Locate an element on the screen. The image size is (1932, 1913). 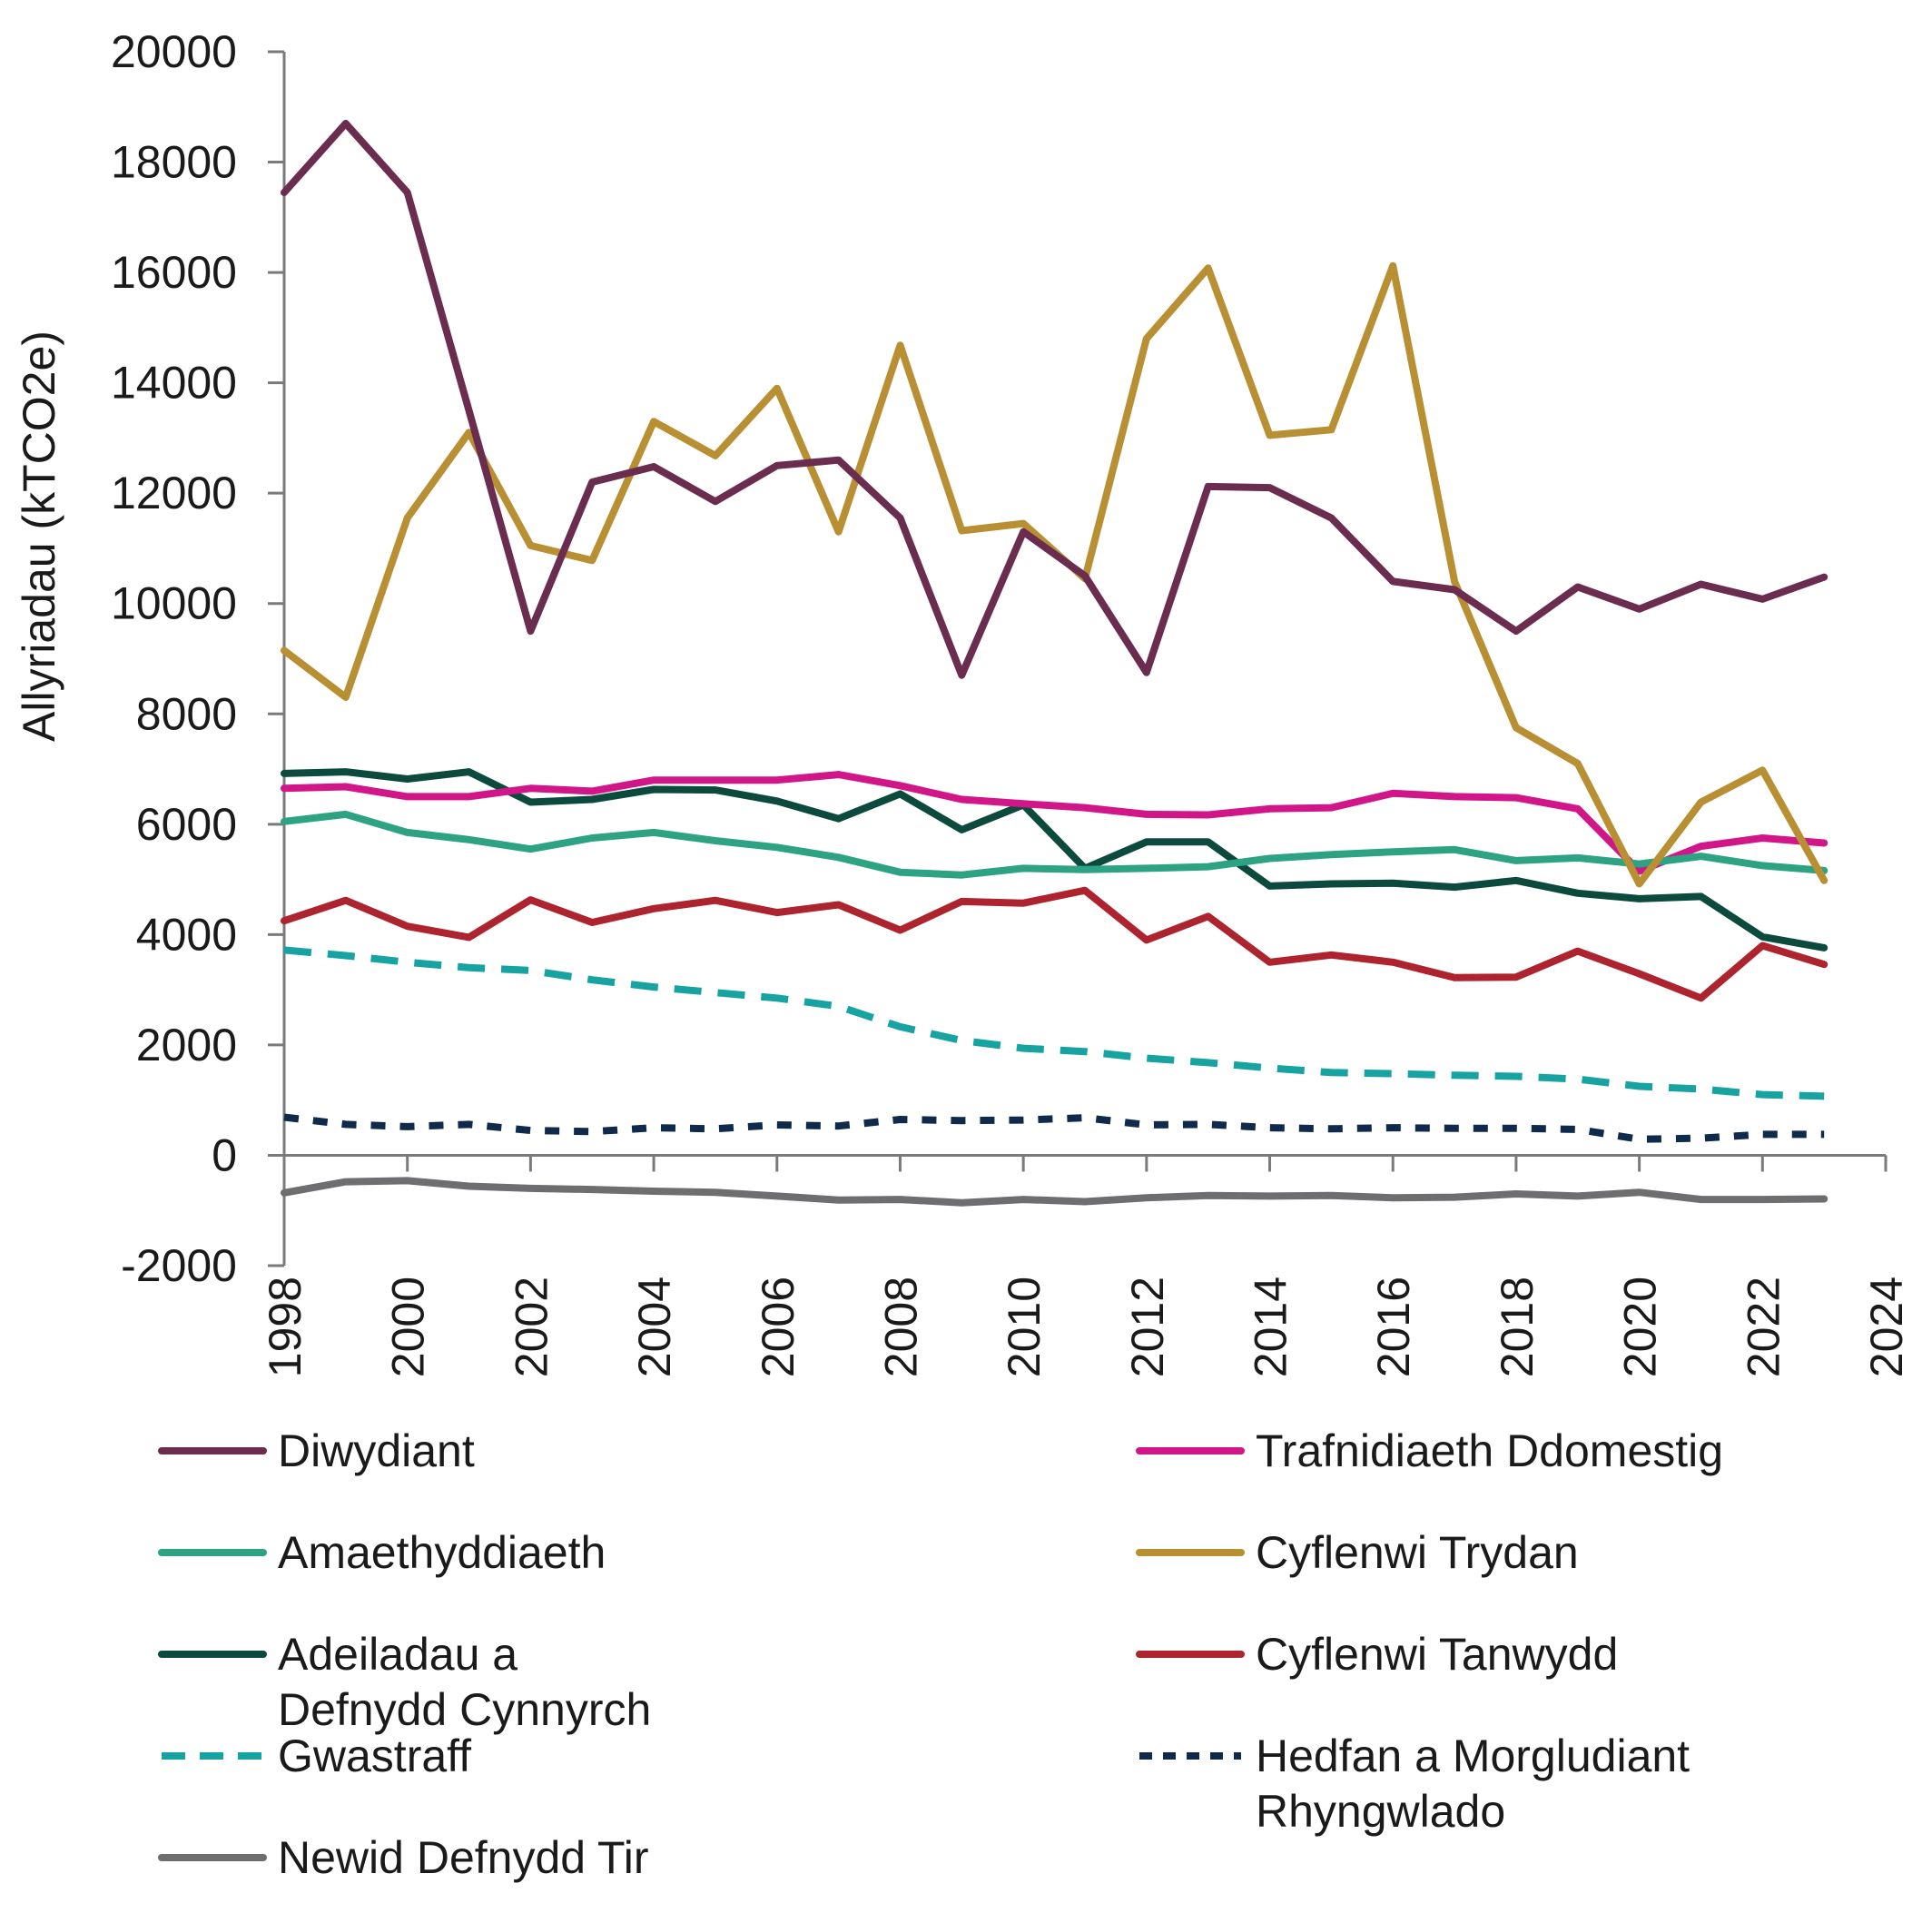
x-tick-label: 2014 is located at coordinates (1271, 1327).